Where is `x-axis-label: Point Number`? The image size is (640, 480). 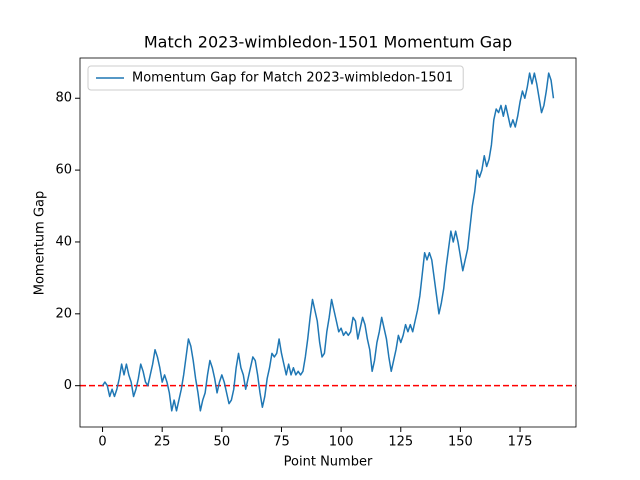 x-axis-label: Point Number is located at coordinates (328, 462).